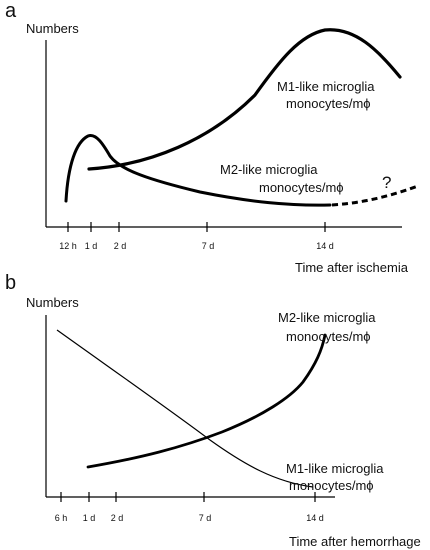 This screenshot has width=430, height=550. I want to click on panel-b-y-axis-label: Numbers, so click(52, 302).